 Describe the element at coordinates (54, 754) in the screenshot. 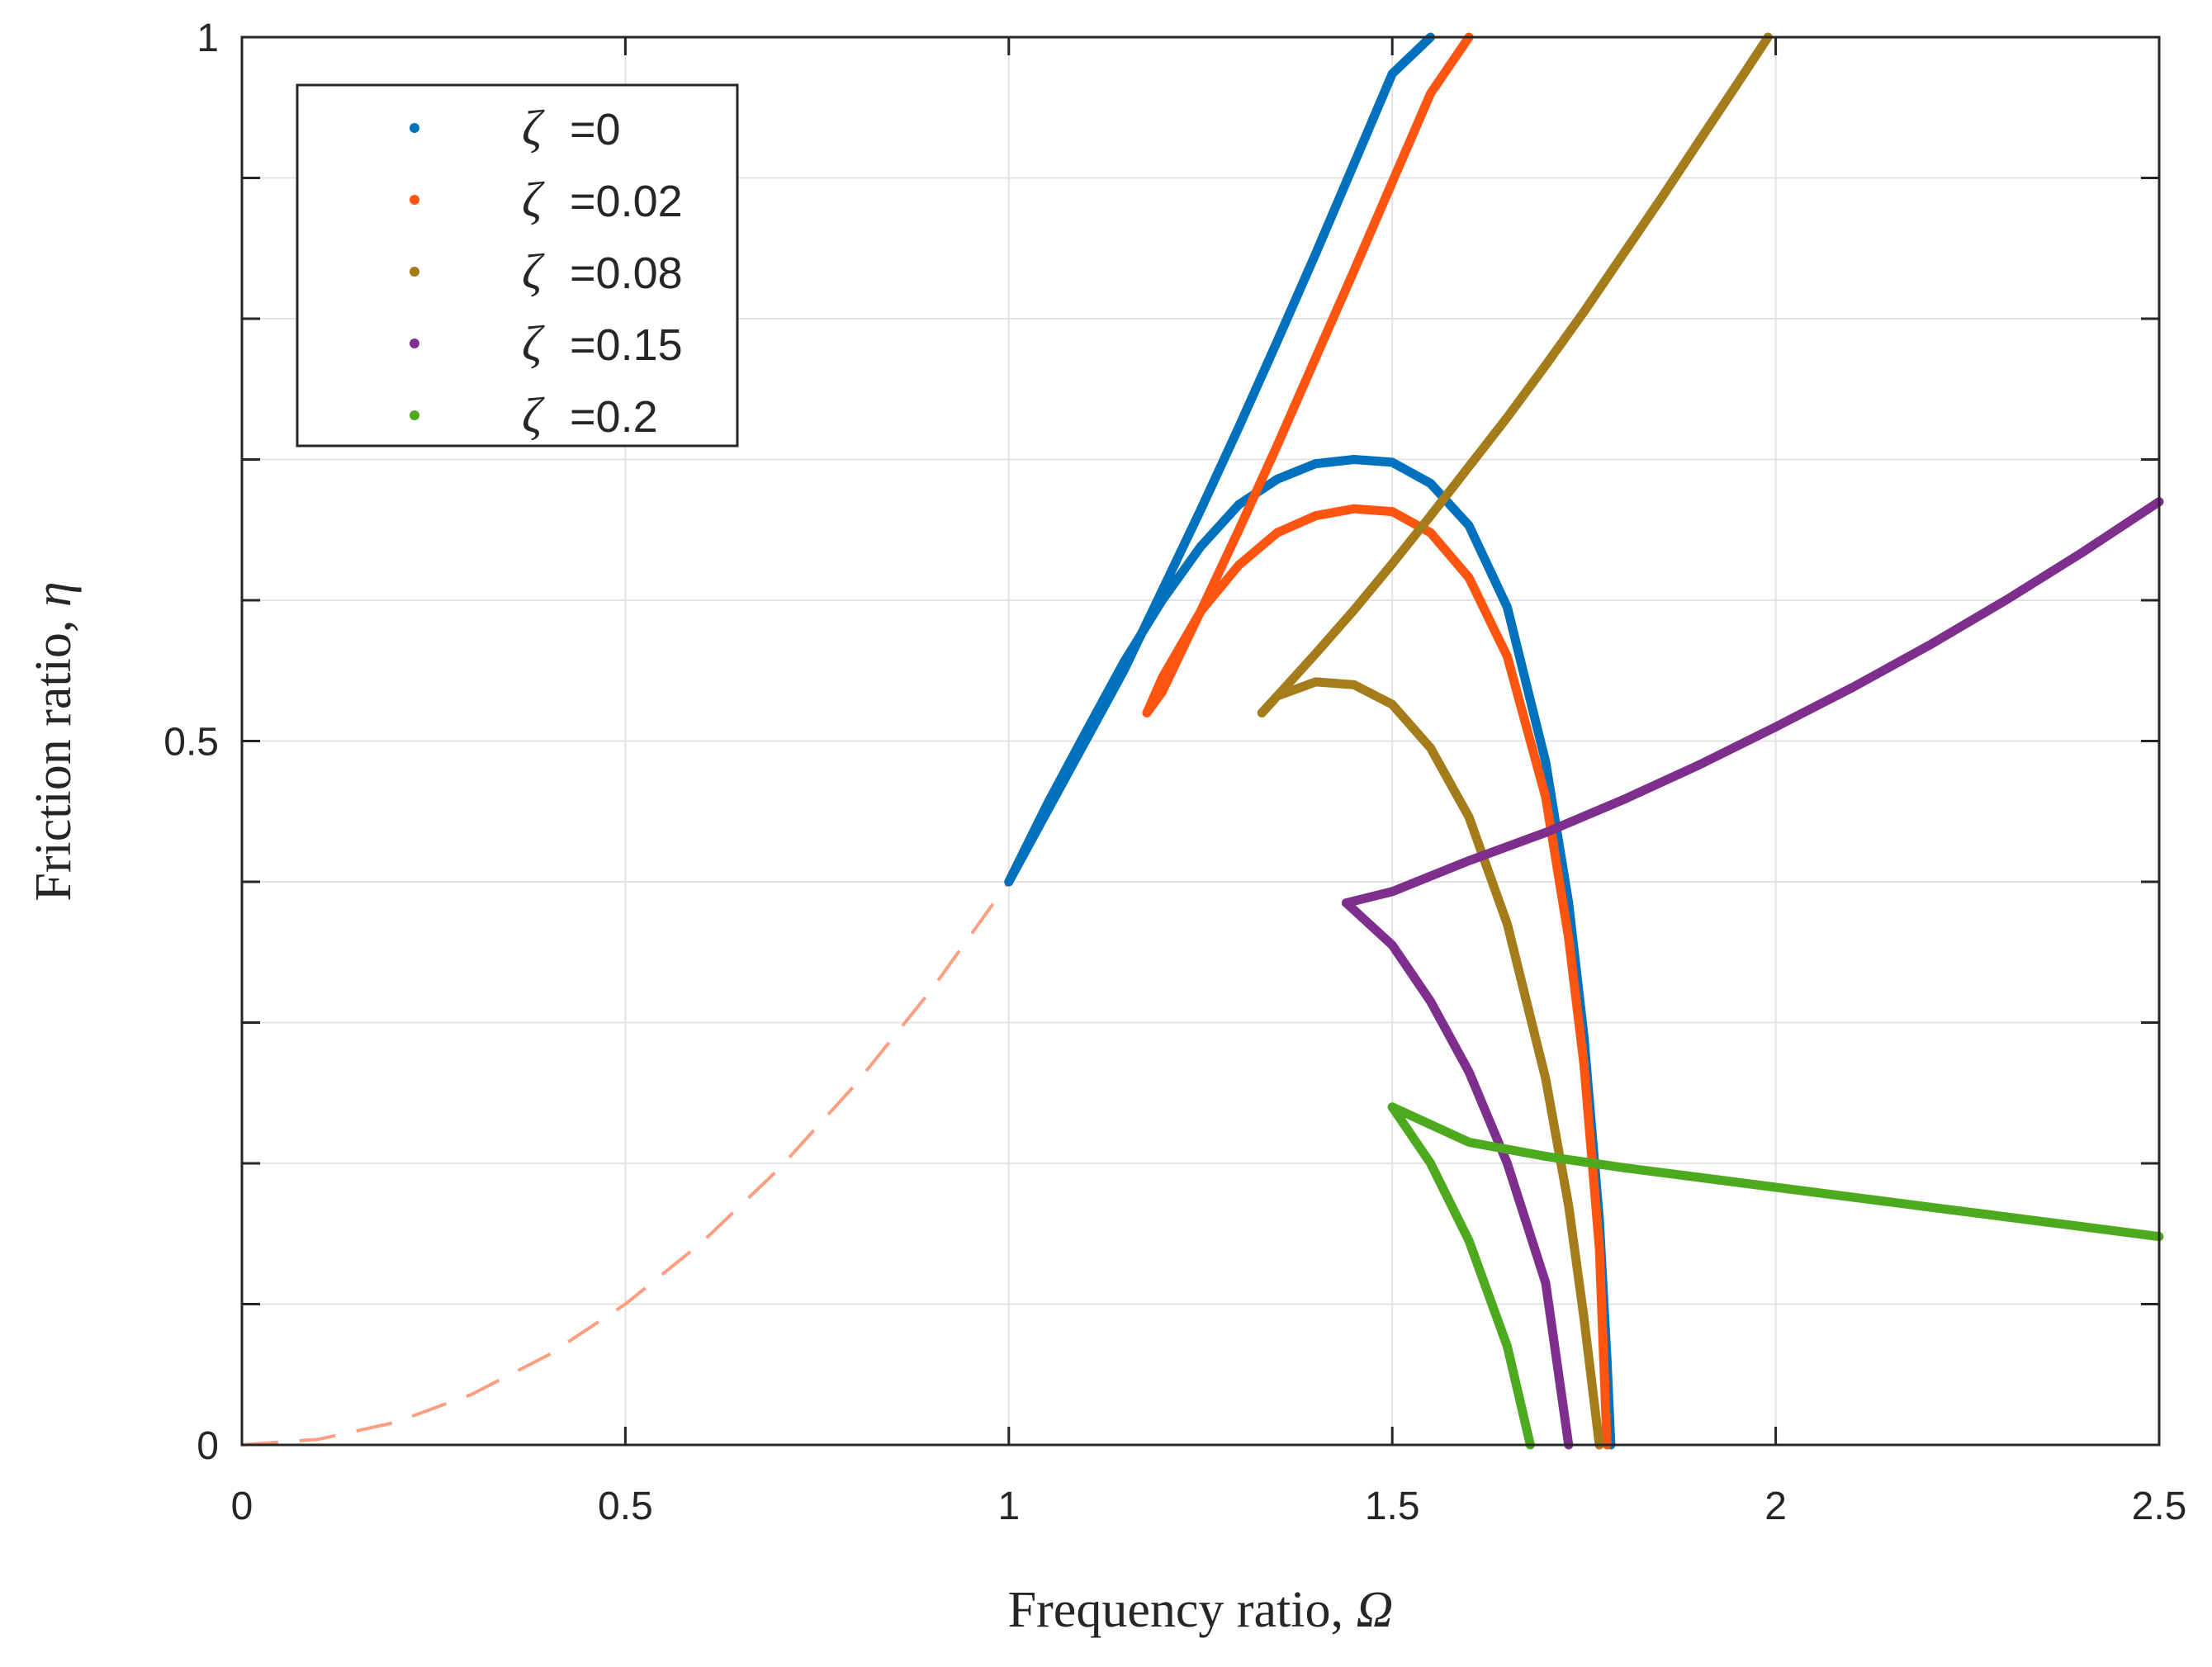

I see `y-axis-label: Friction ratio,` at that location.